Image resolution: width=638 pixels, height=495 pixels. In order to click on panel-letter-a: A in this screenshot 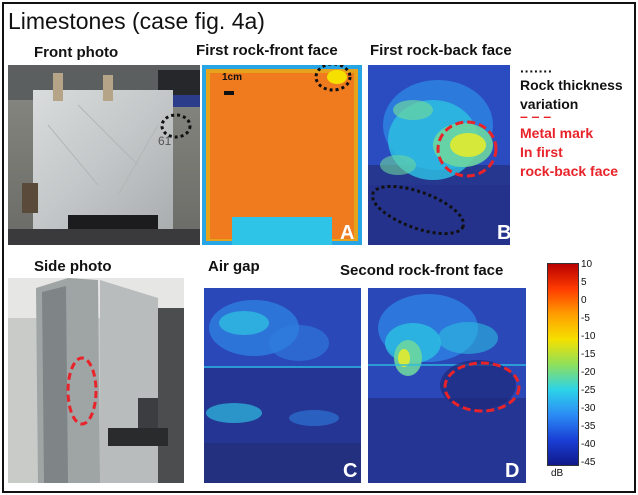, I will do `click(347, 233)`.